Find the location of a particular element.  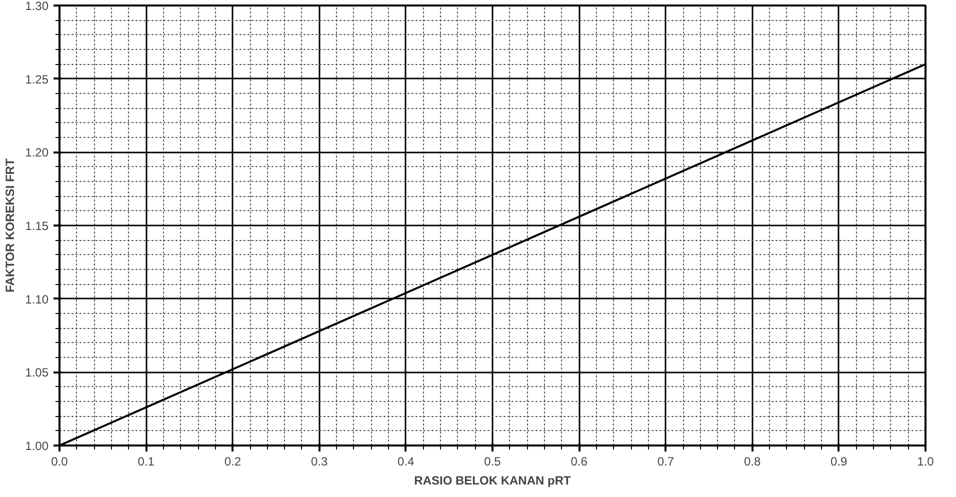

y-tick-label: 1.00 is located at coordinates (37, 446).